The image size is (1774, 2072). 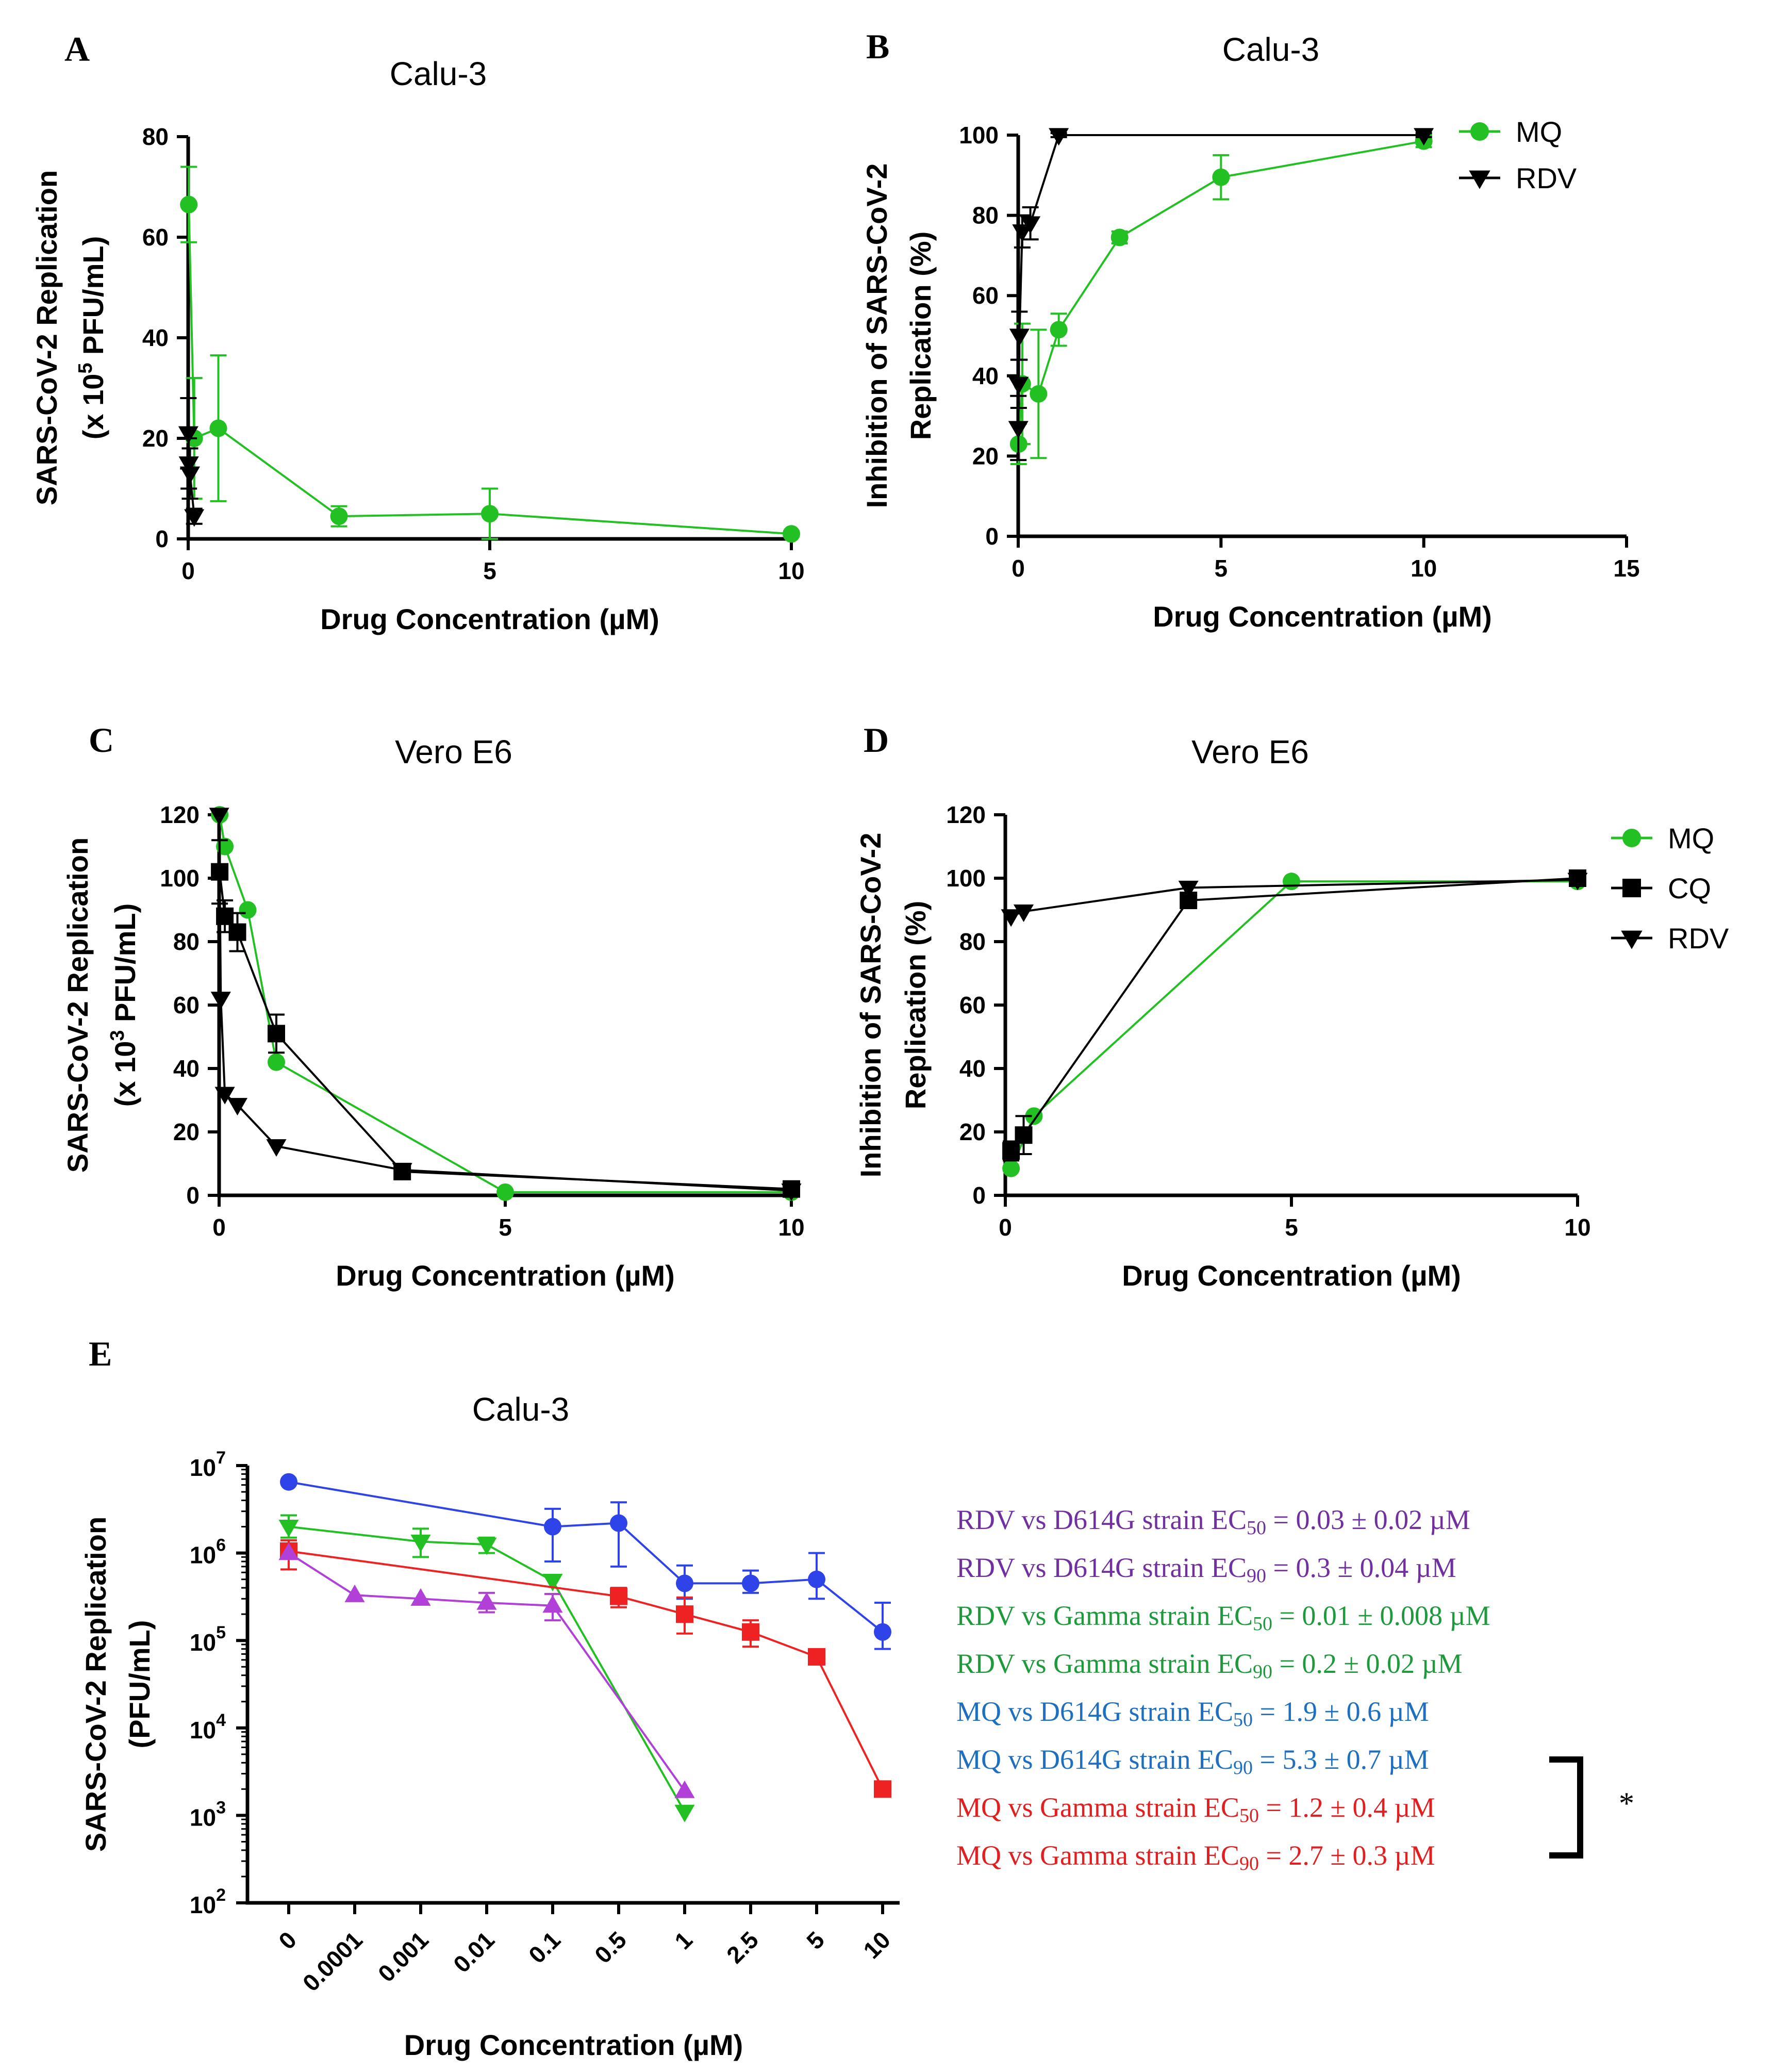 I want to click on ec-annotation: MQ vs D614G strain EC50 = 1.9 ± 0.6 µM, so click(x=1192, y=1713).